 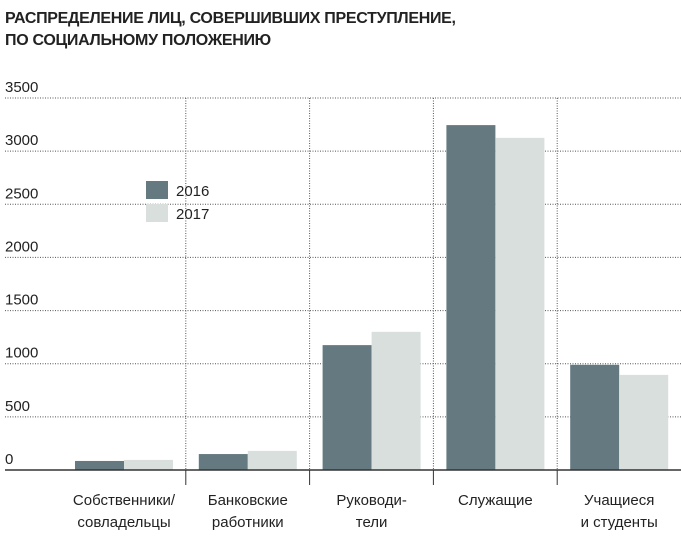 I want to click on legend-label: 2016, so click(x=192, y=191).